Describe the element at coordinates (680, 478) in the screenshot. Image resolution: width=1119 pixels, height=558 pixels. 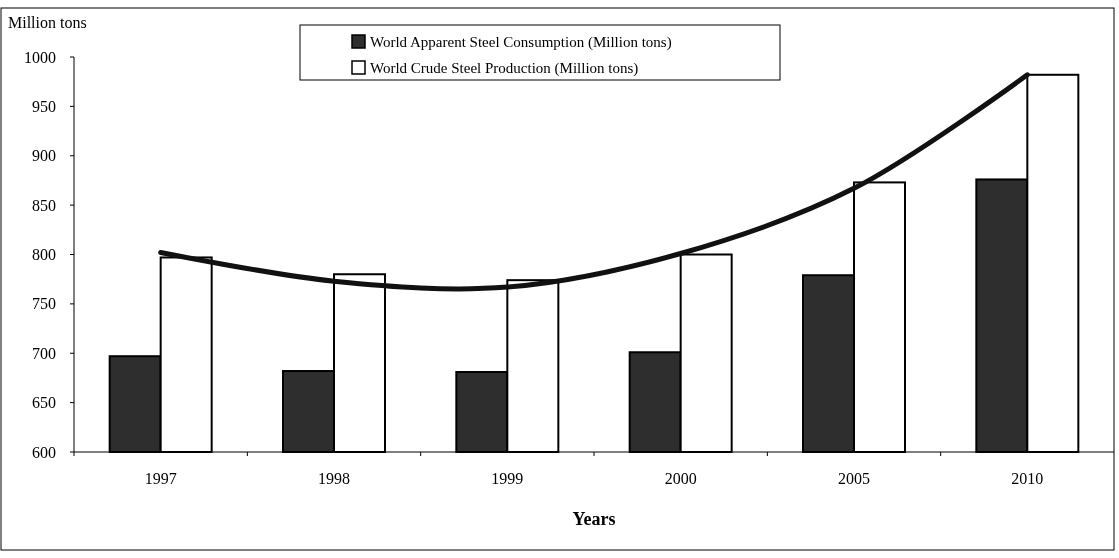
I see `x-tick-label: 2000` at that location.